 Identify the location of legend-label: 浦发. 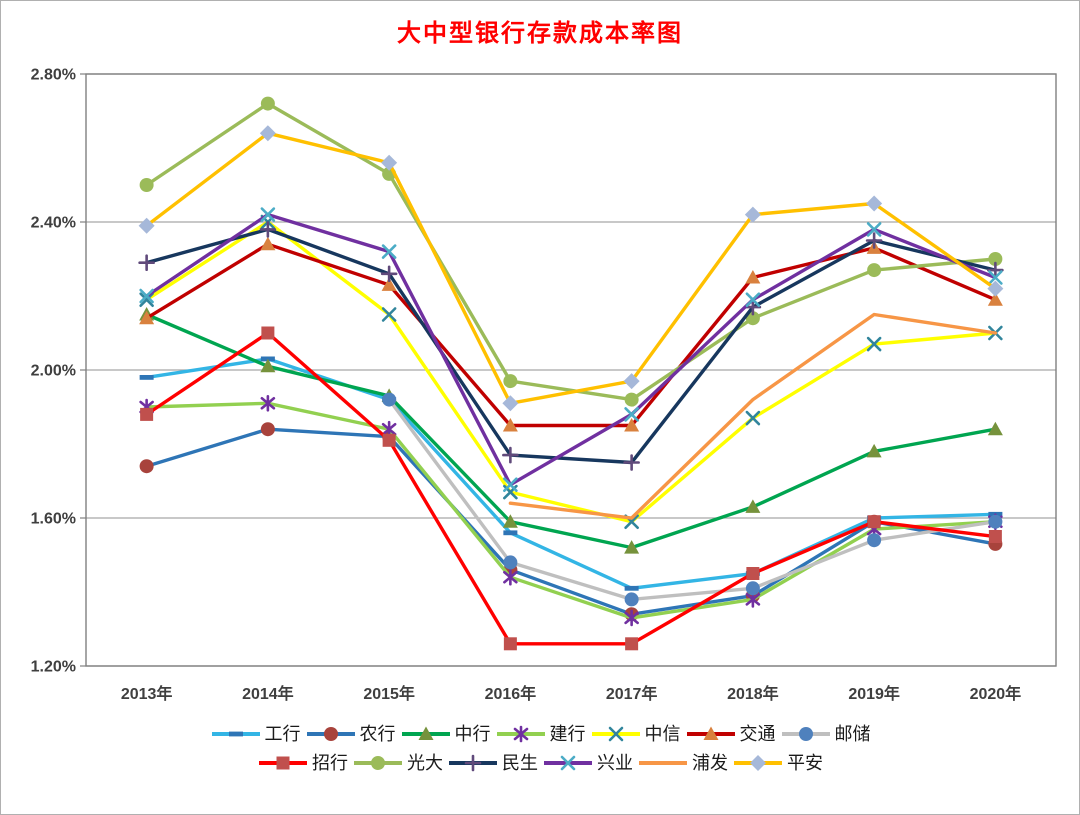
(710, 763).